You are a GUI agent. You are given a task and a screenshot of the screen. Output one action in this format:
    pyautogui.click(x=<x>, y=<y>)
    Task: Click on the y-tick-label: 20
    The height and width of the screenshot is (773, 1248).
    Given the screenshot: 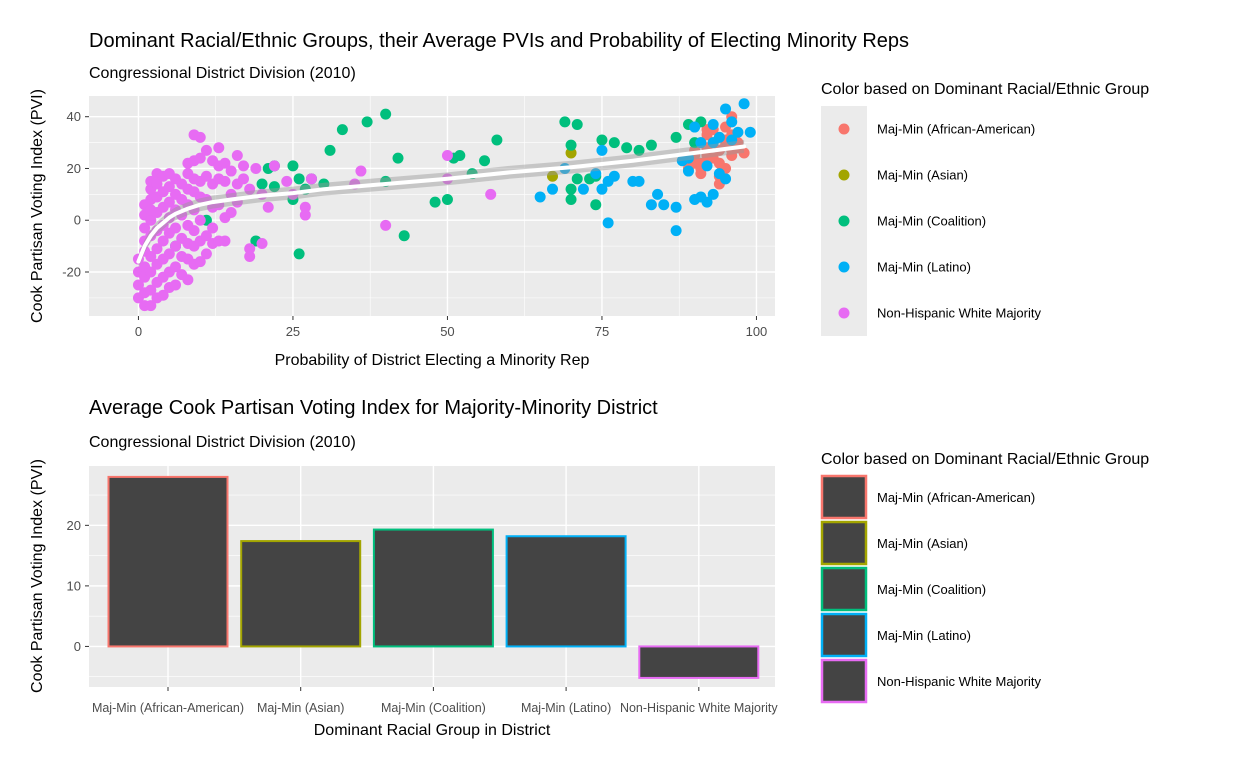 What is the action you would take?
    pyautogui.click(x=74, y=168)
    